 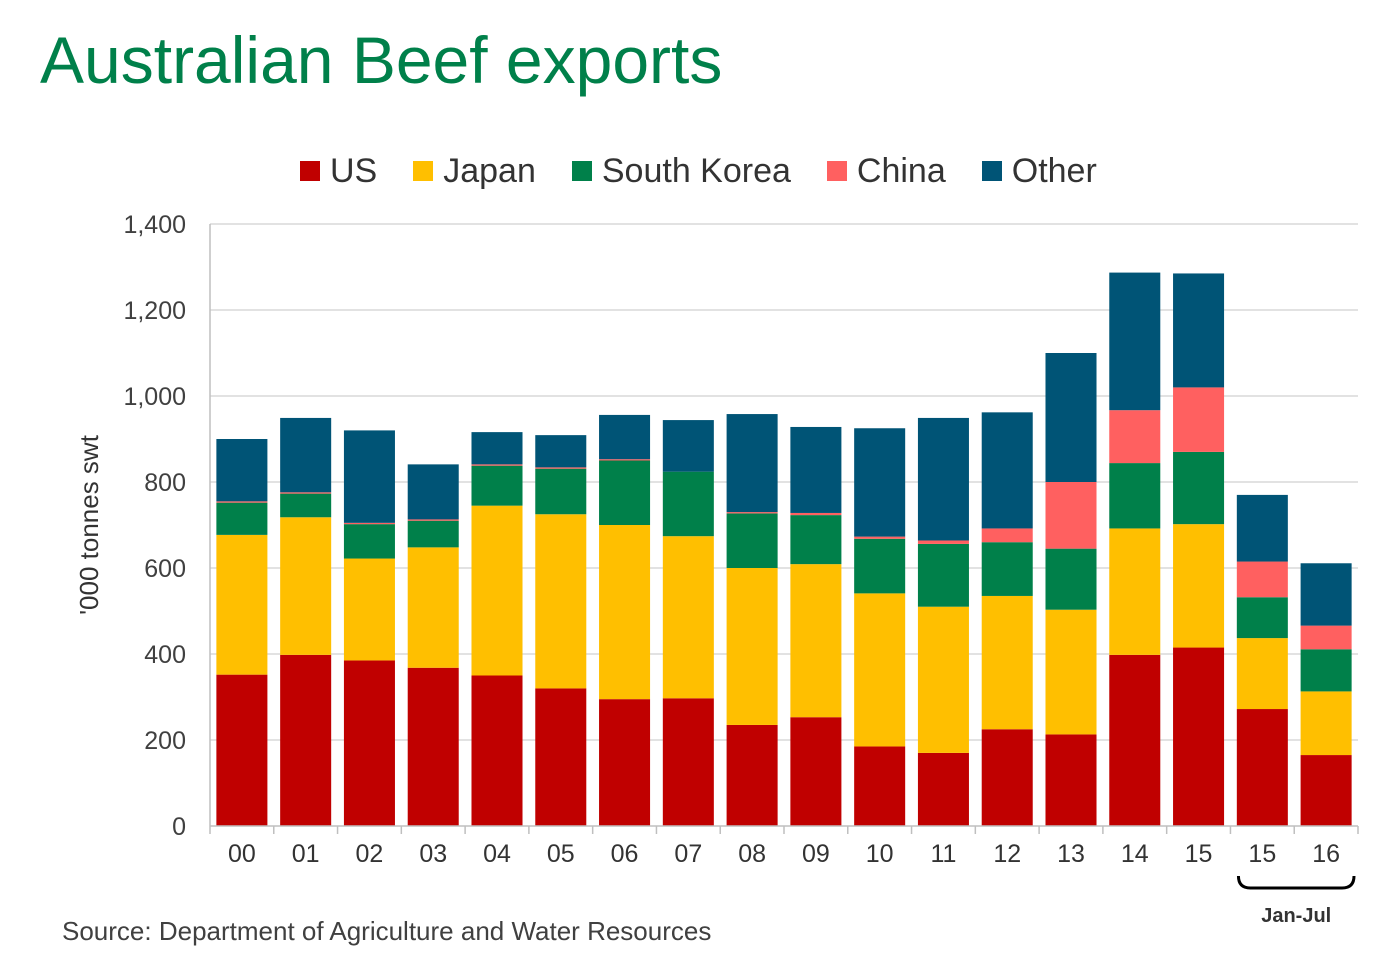 What do you see at coordinates (901, 170) in the screenshot?
I see `legend-label-china: China` at bounding box center [901, 170].